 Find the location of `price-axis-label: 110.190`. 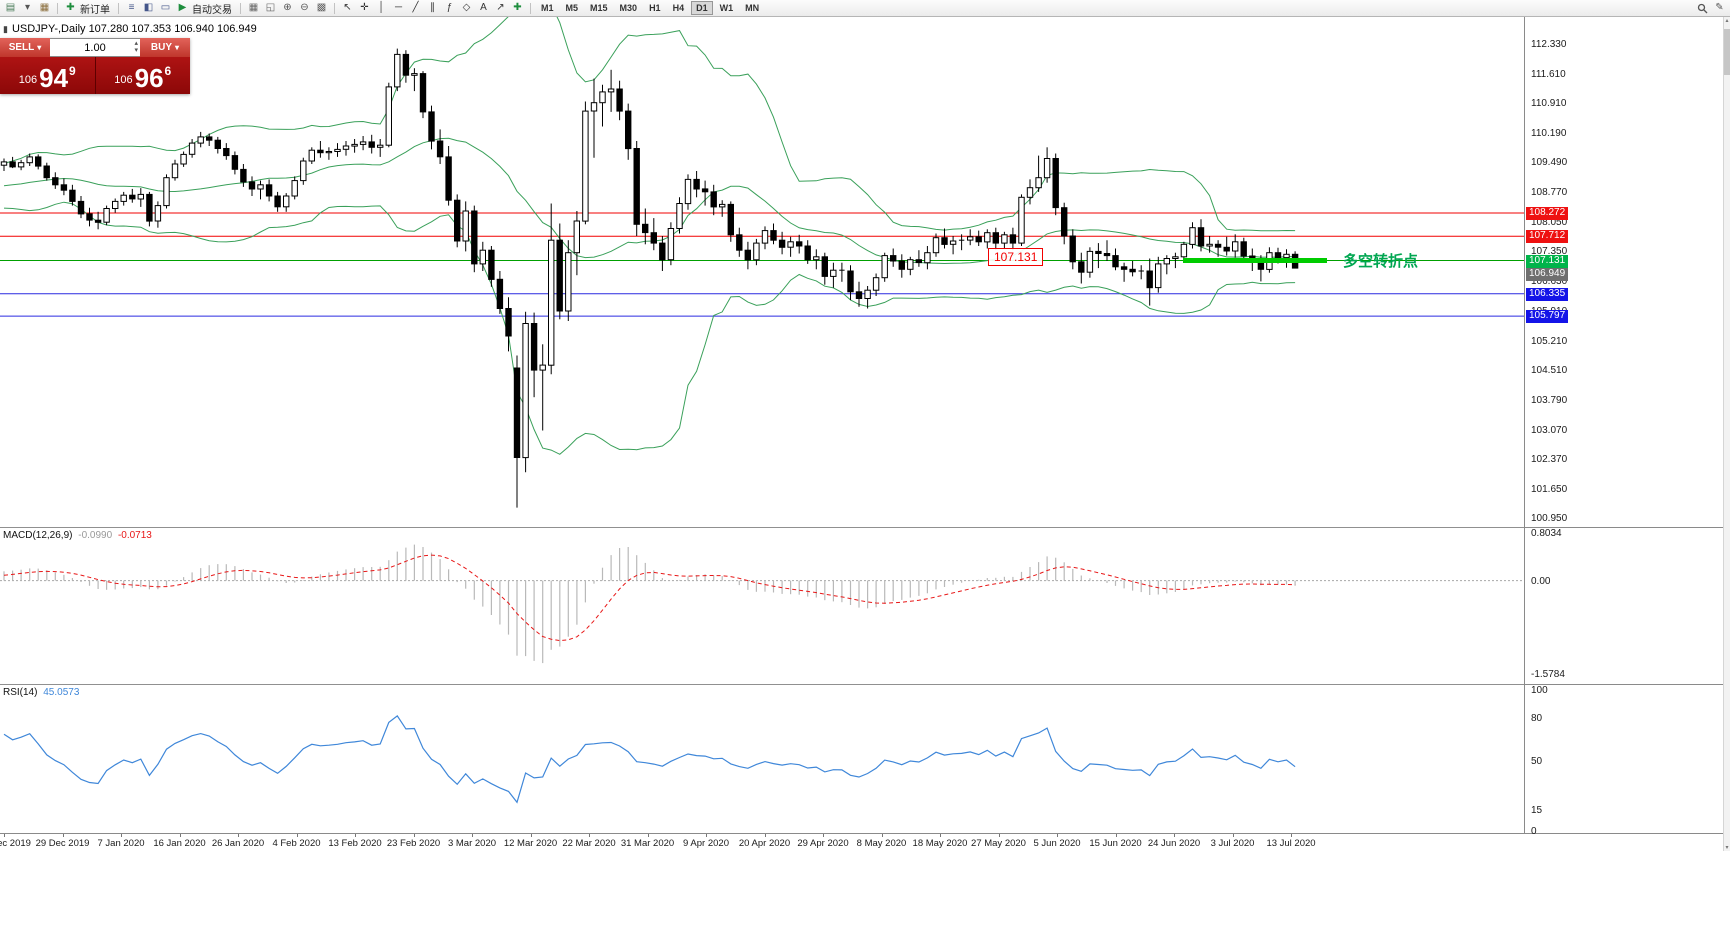

price-axis-label: 110.190 is located at coordinates (1549, 134).